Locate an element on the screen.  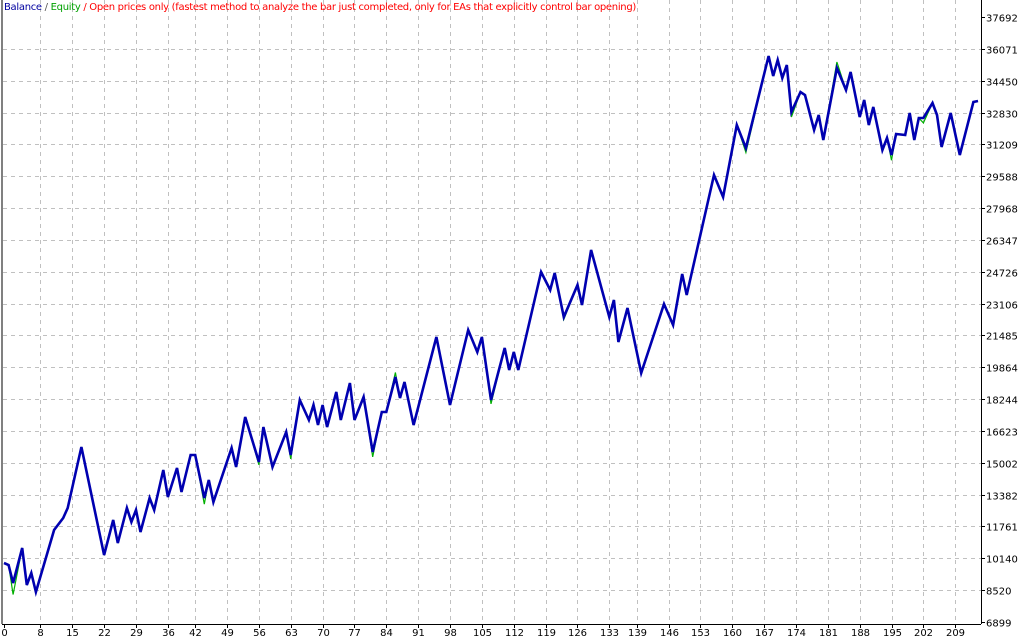
x-tick-label: 202 is located at coordinates (923, 633).